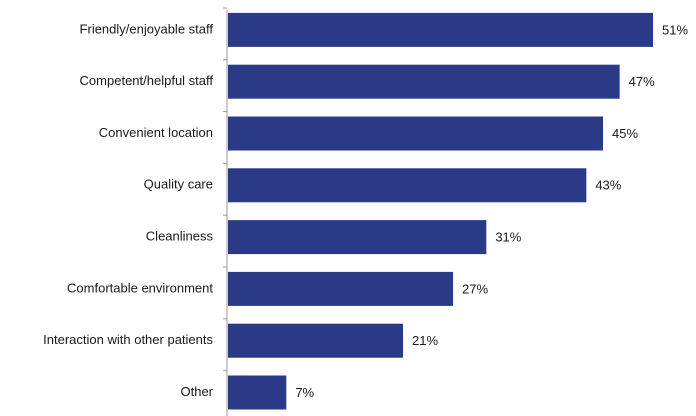 The image size is (696, 416). What do you see at coordinates (156, 132) in the screenshot?
I see `category-label: Convenient location` at bounding box center [156, 132].